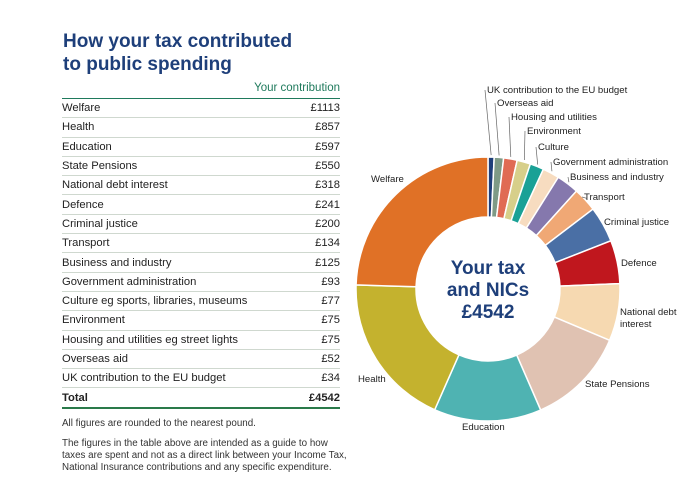  I want to click on row-label: Health, so click(78, 127).